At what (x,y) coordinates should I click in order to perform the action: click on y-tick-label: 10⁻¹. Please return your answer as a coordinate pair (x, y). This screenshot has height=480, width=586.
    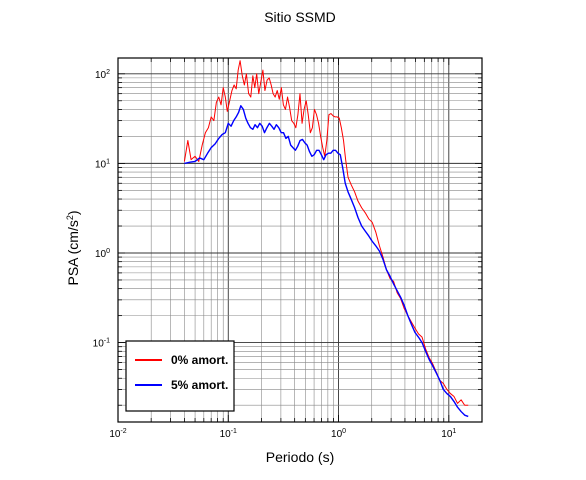
    Looking at the image, I should click on (101, 344).